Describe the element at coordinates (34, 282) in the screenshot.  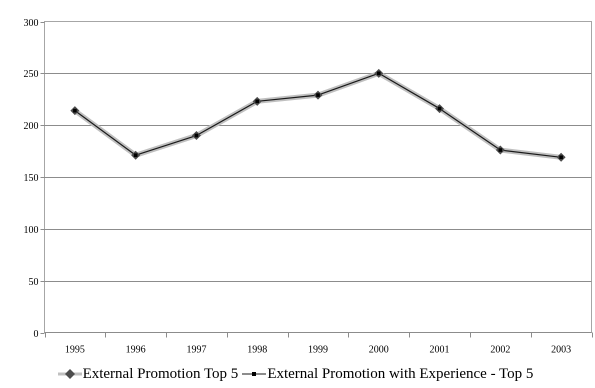
I see `y-tick-label: 50` at that location.